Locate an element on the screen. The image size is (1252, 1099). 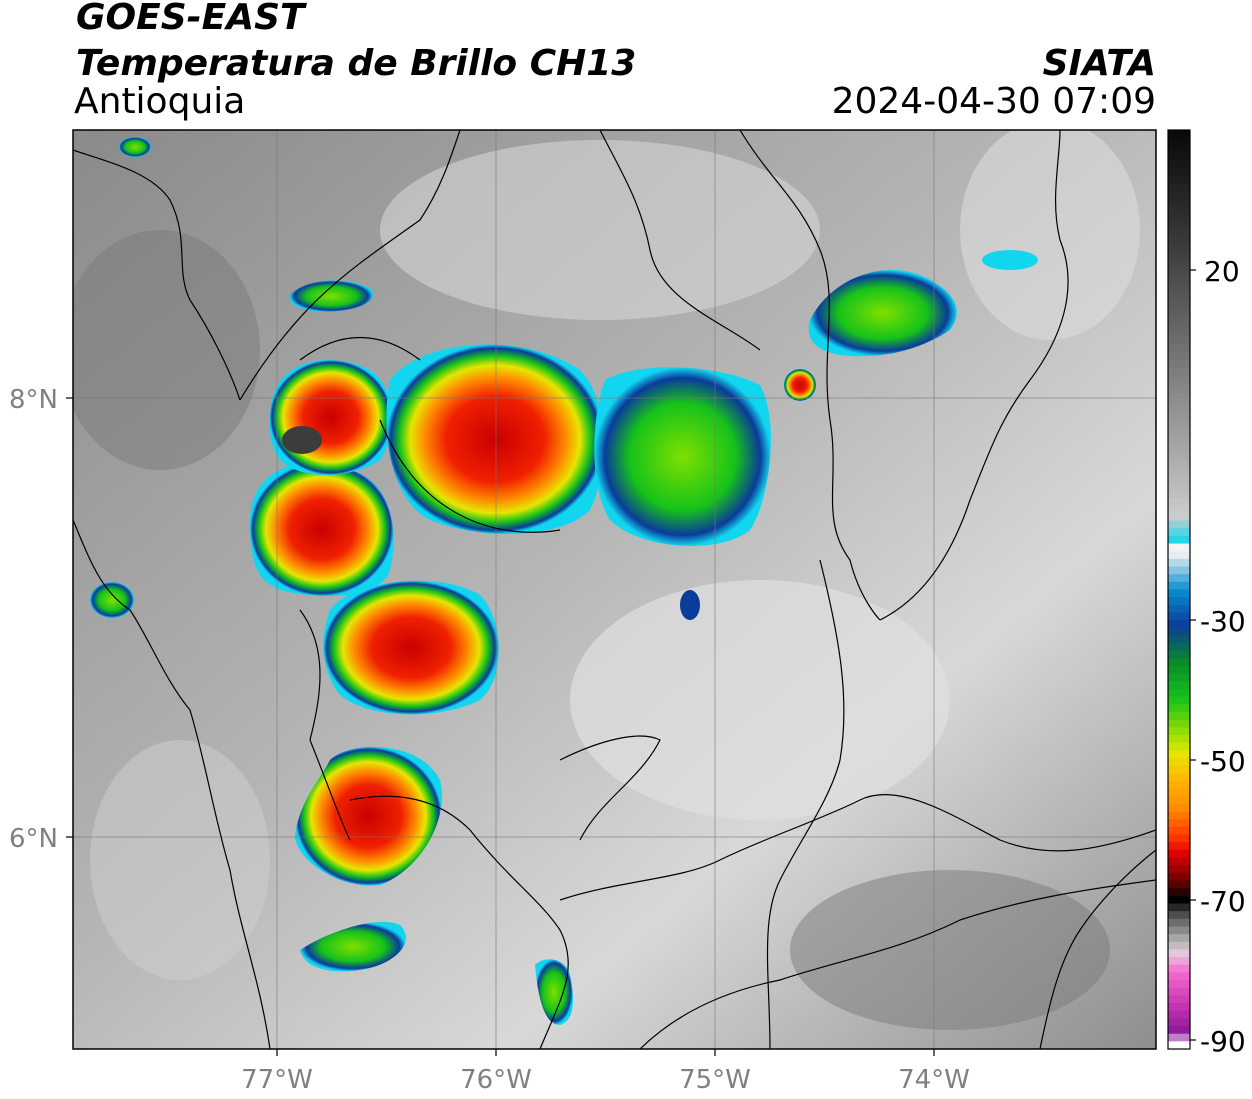
storm-core is located at coordinates (302, 440).